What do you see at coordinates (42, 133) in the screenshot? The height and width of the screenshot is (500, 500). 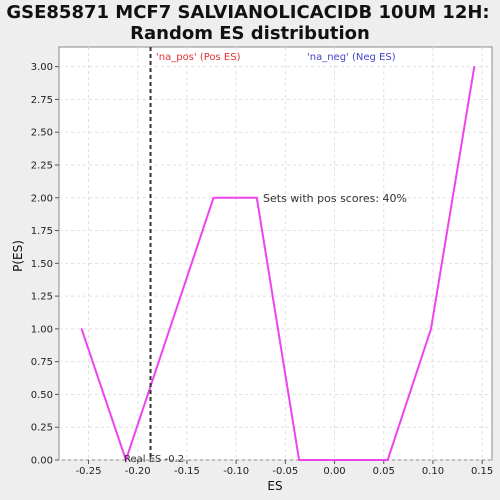 I see `y-tick-label: 2.50` at bounding box center [42, 133].